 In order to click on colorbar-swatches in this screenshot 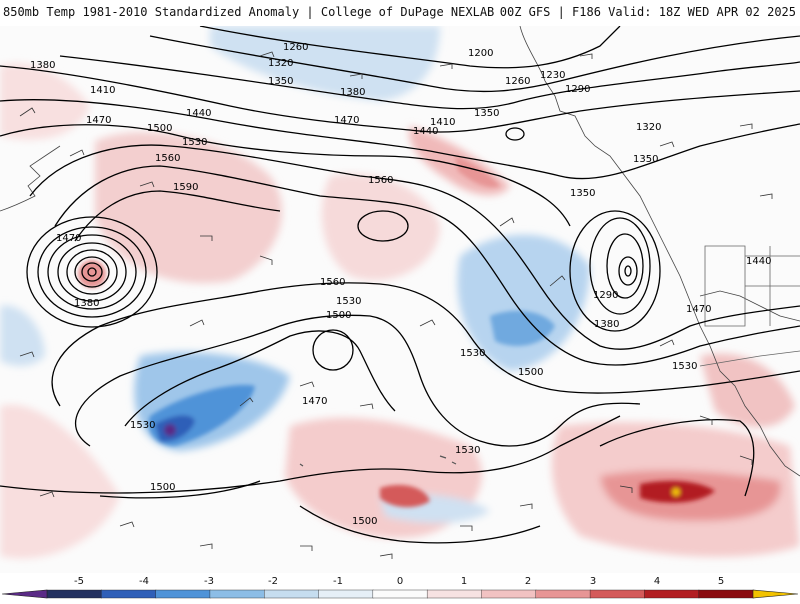, I will do `click(400, 594)`.